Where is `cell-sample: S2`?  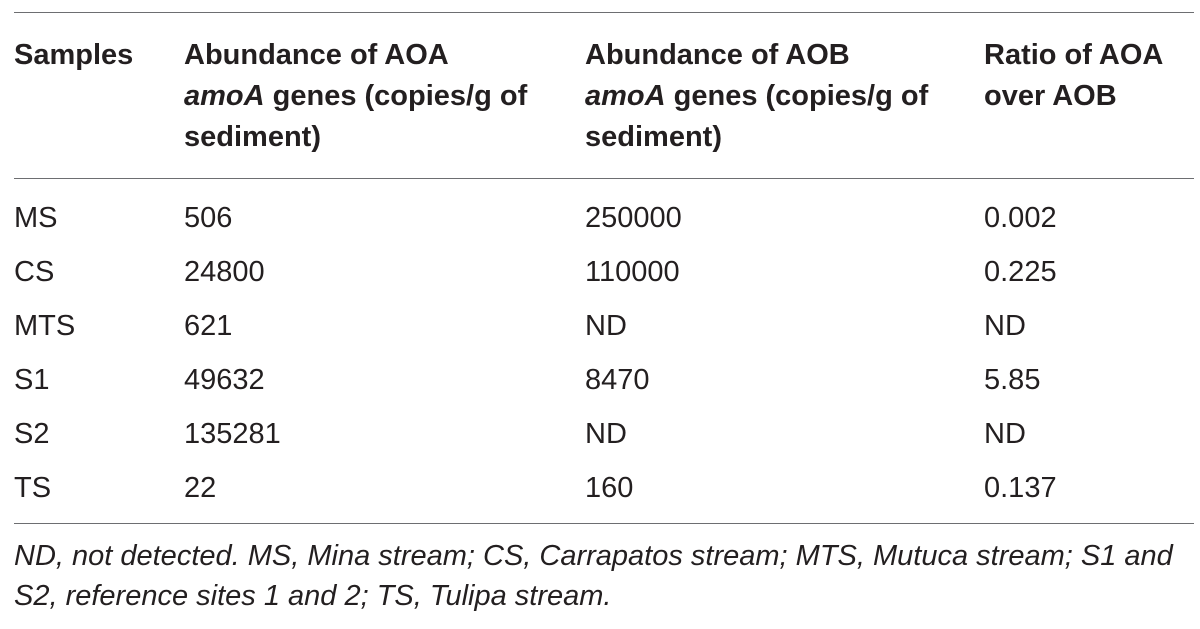 cell-sample: S2 is located at coordinates (32, 434).